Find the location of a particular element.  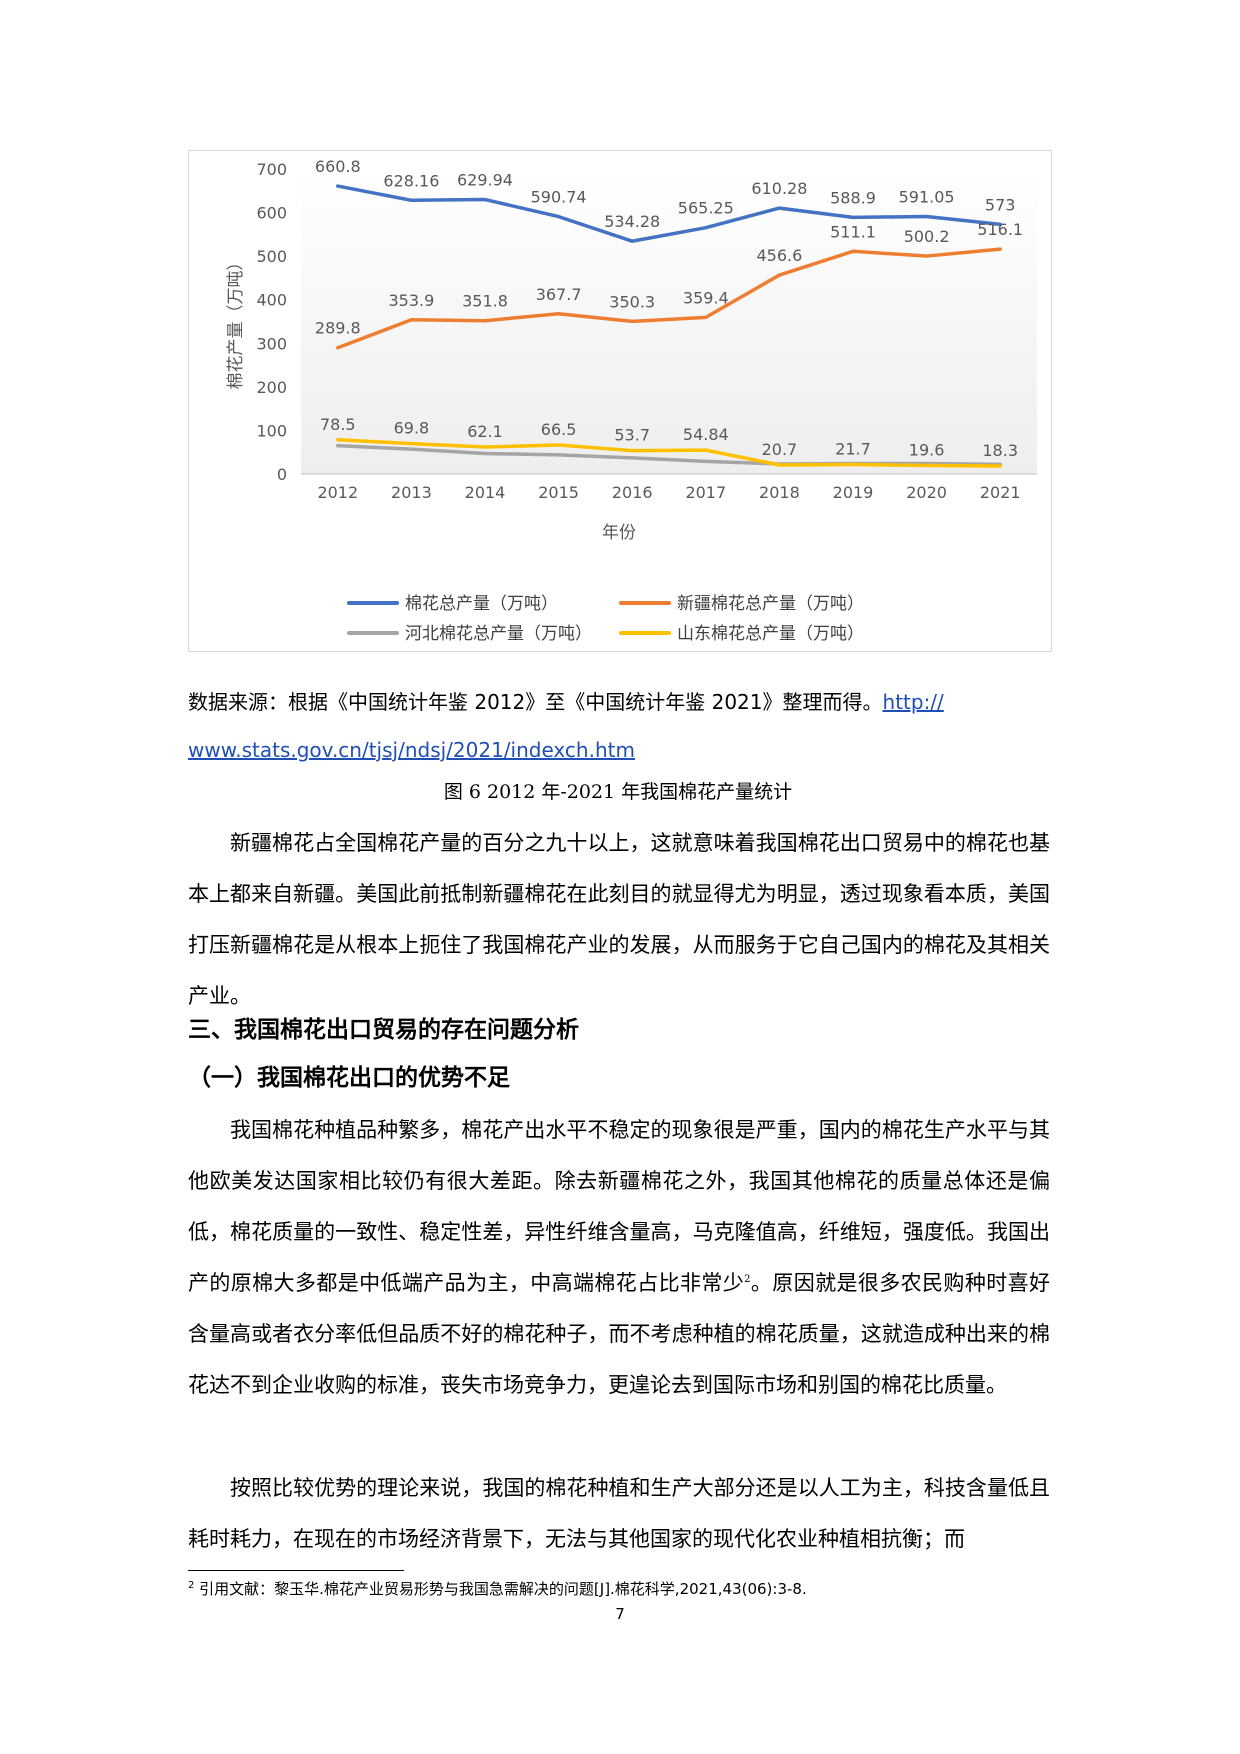

data-label: 289.8 is located at coordinates (338, 328).